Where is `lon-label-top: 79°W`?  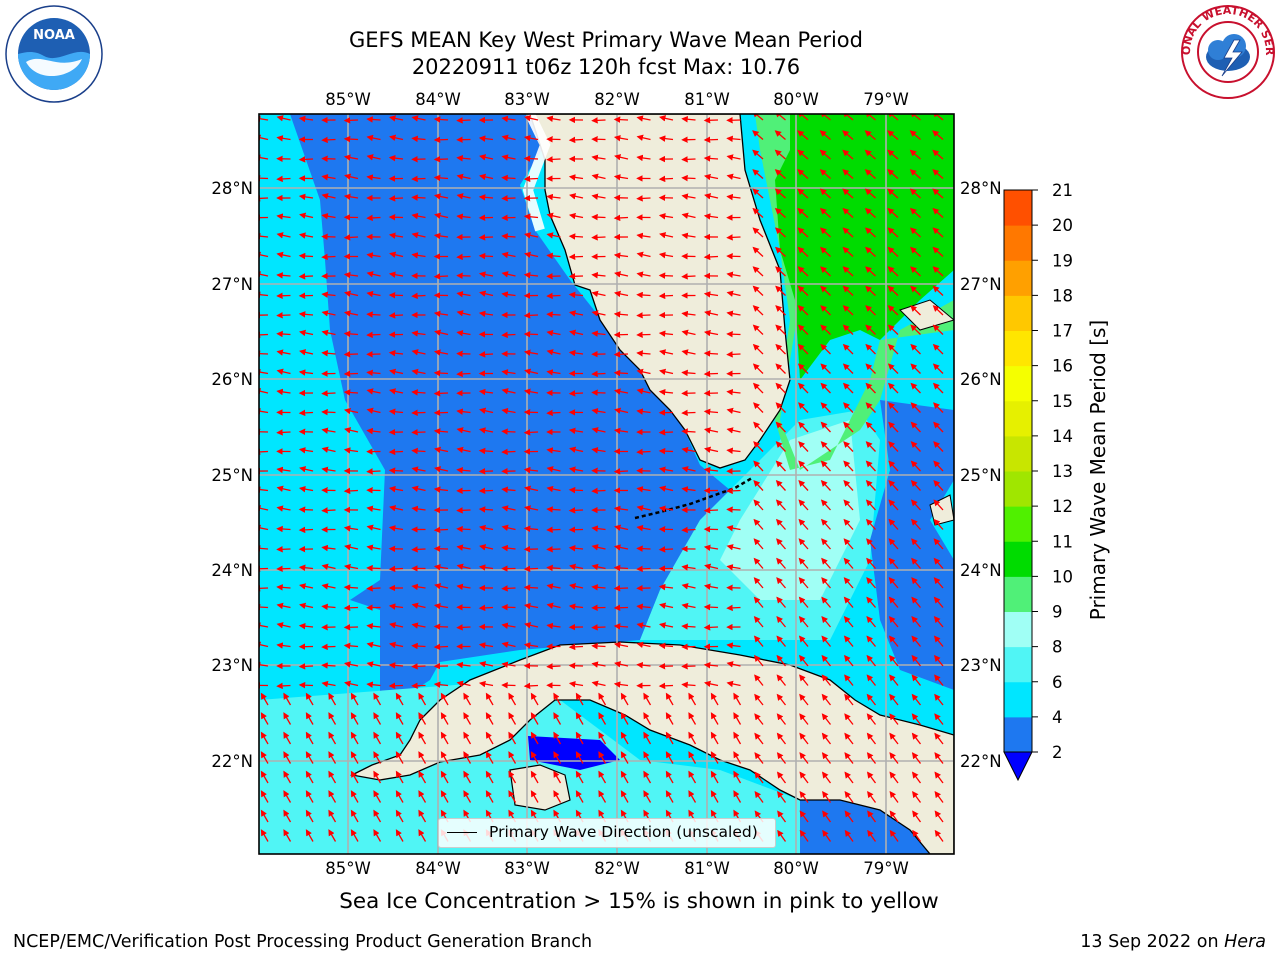
lon-label-top: 79°W is located at coordinates (886, 99).